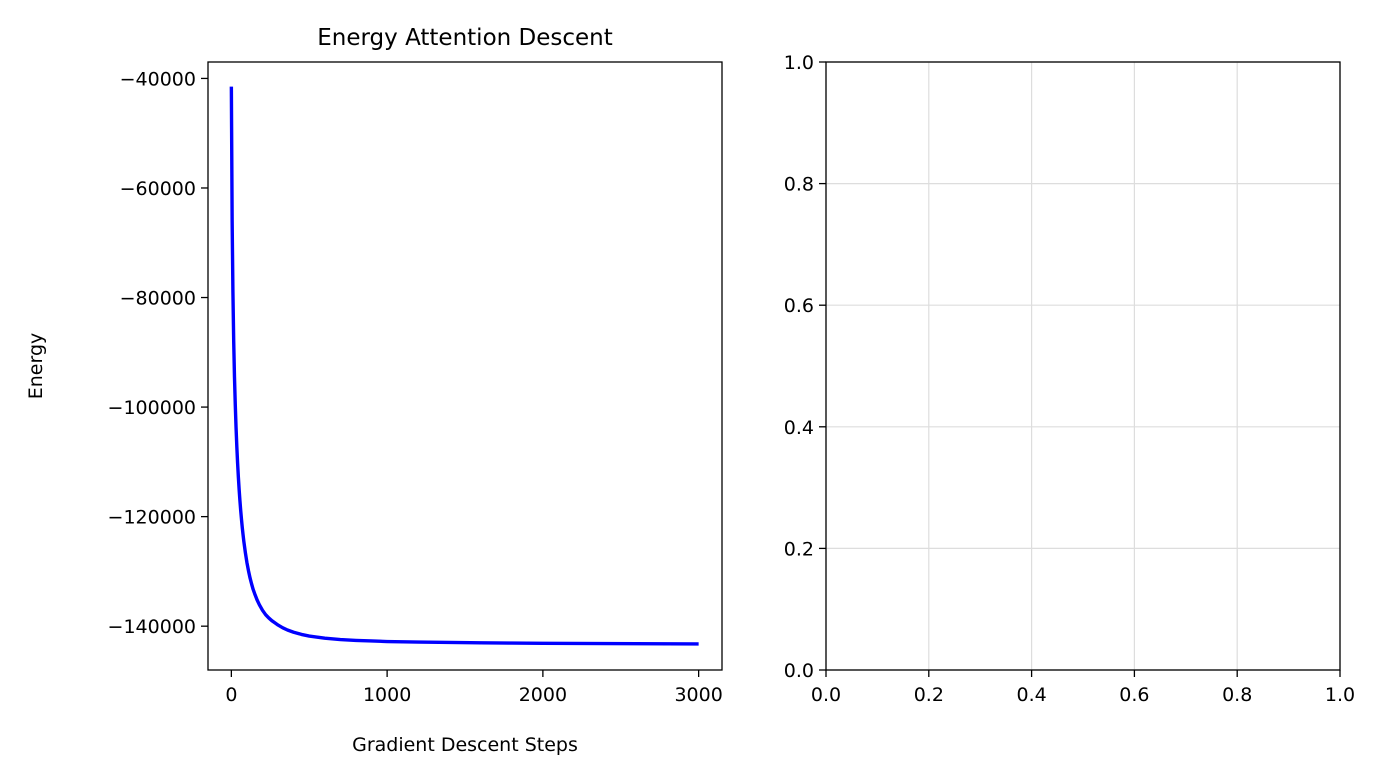  I want to click on empty-chart-x-tick-label: 0.6, so click(1134, 695).